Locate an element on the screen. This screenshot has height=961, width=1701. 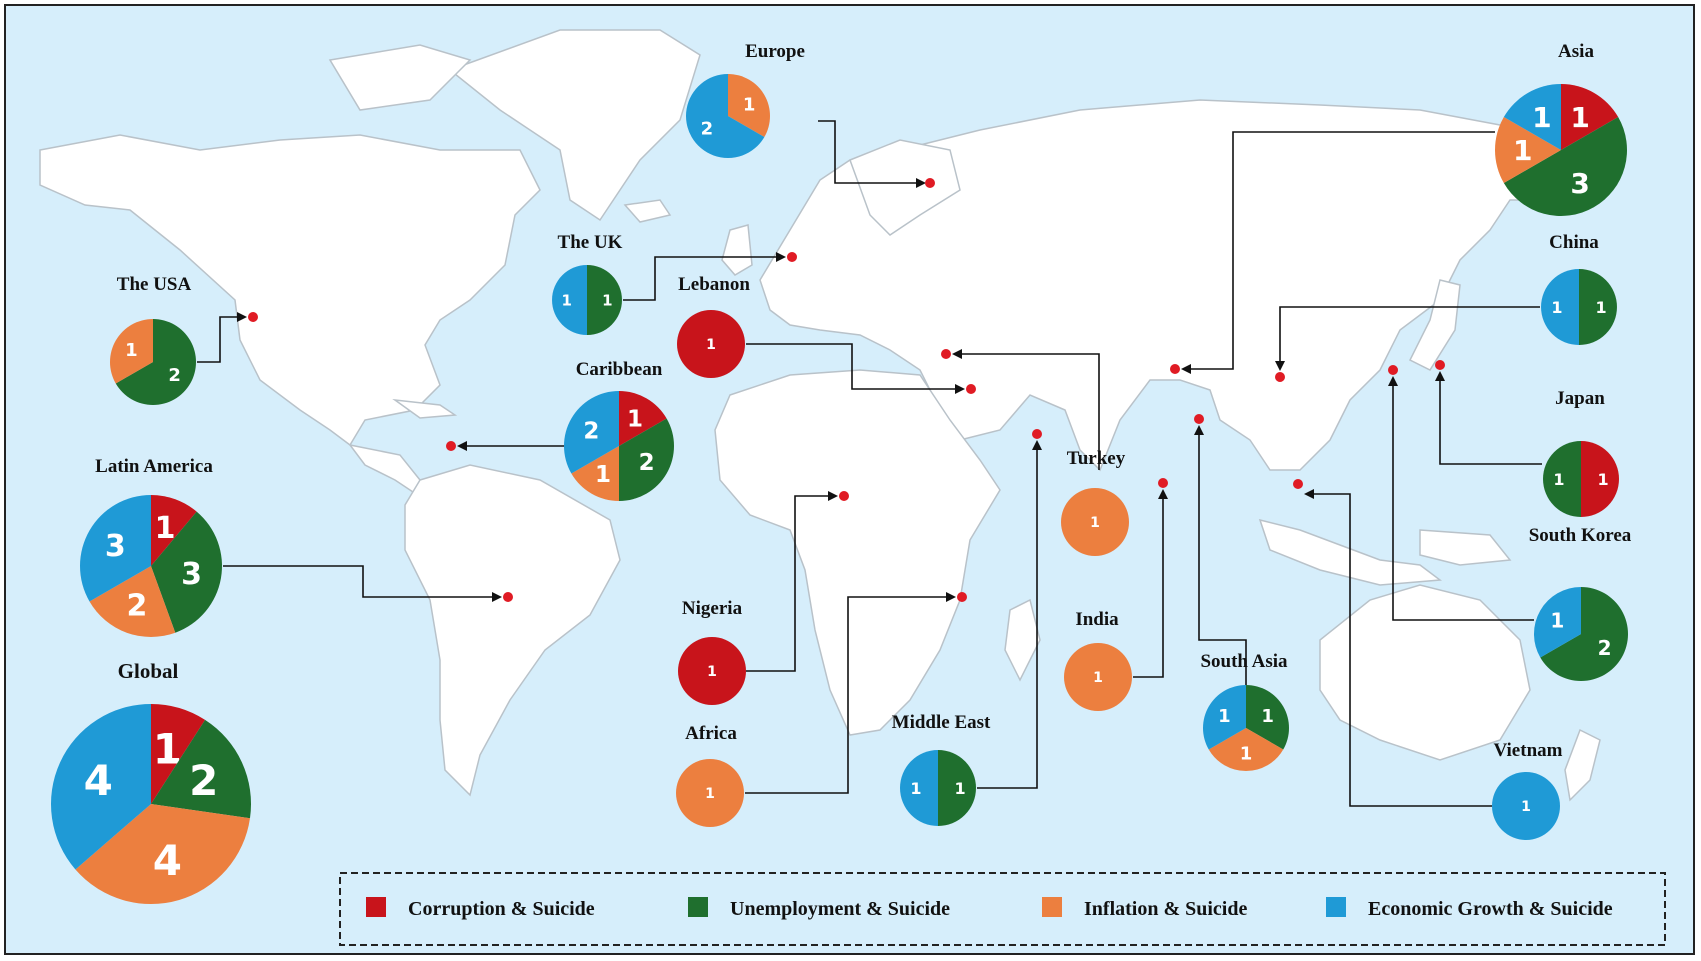
south-korea-slice-economic-growth is located at coordinates (1557, 622).